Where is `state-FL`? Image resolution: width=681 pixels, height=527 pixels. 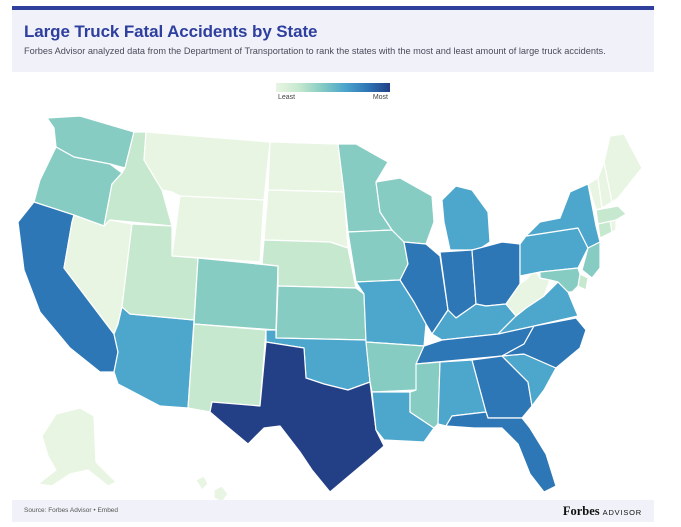
state-FL is located at coordinates (501, 452).